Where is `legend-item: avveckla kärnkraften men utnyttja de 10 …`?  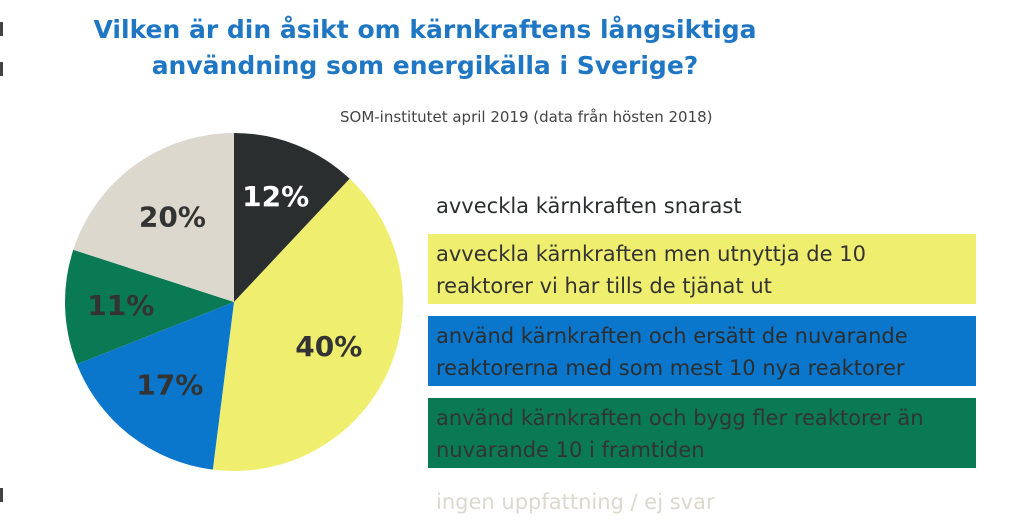
legend-item: avveckla kärnkraften men utnyttja de 10 … is located at coordinates (702, 269).